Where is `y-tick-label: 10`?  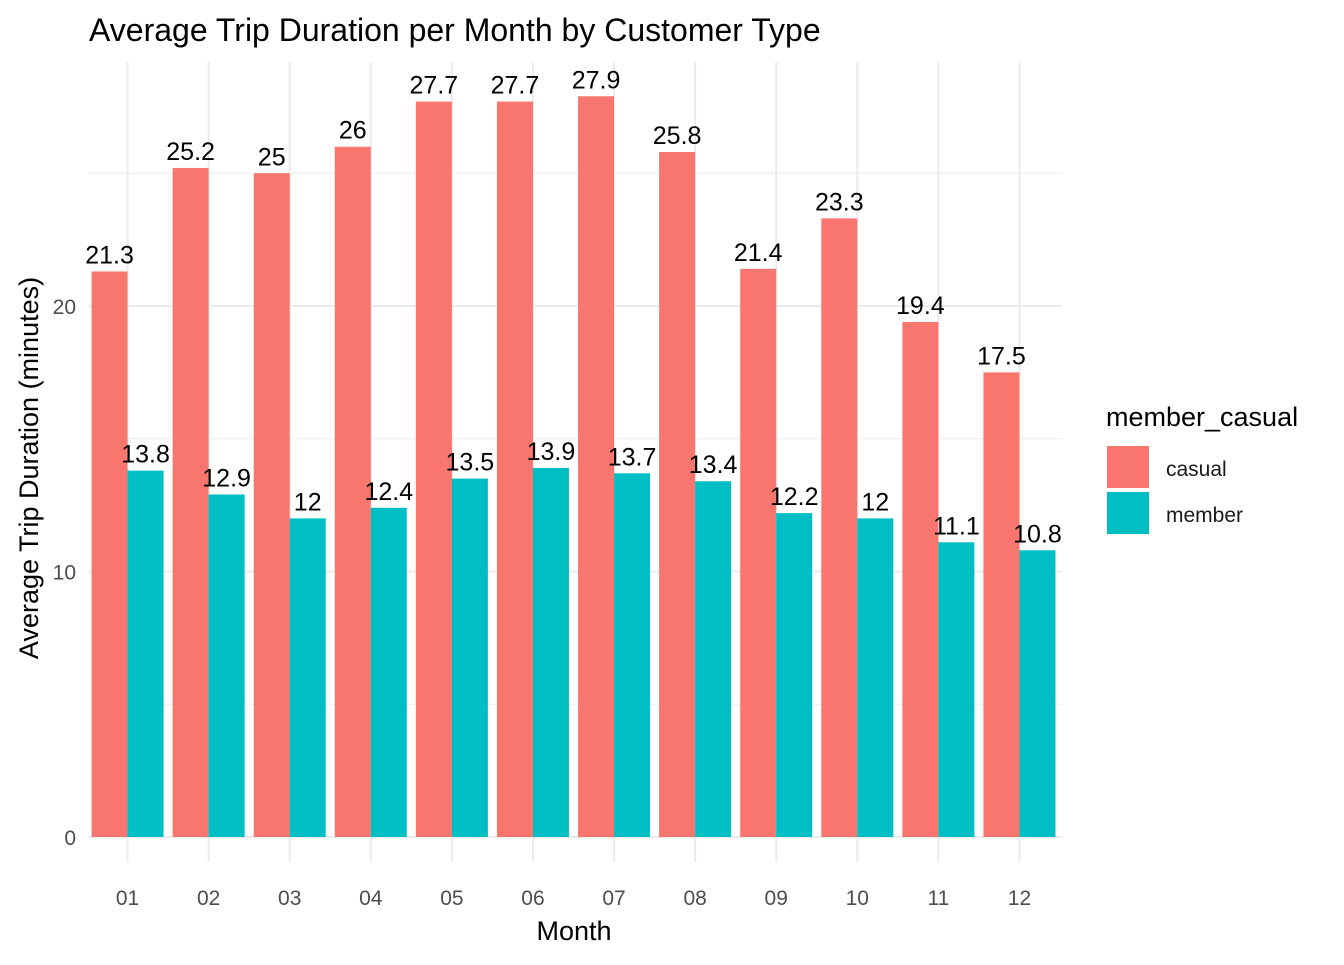 y-tick-label: 10 is located at coordinates (64, 573).